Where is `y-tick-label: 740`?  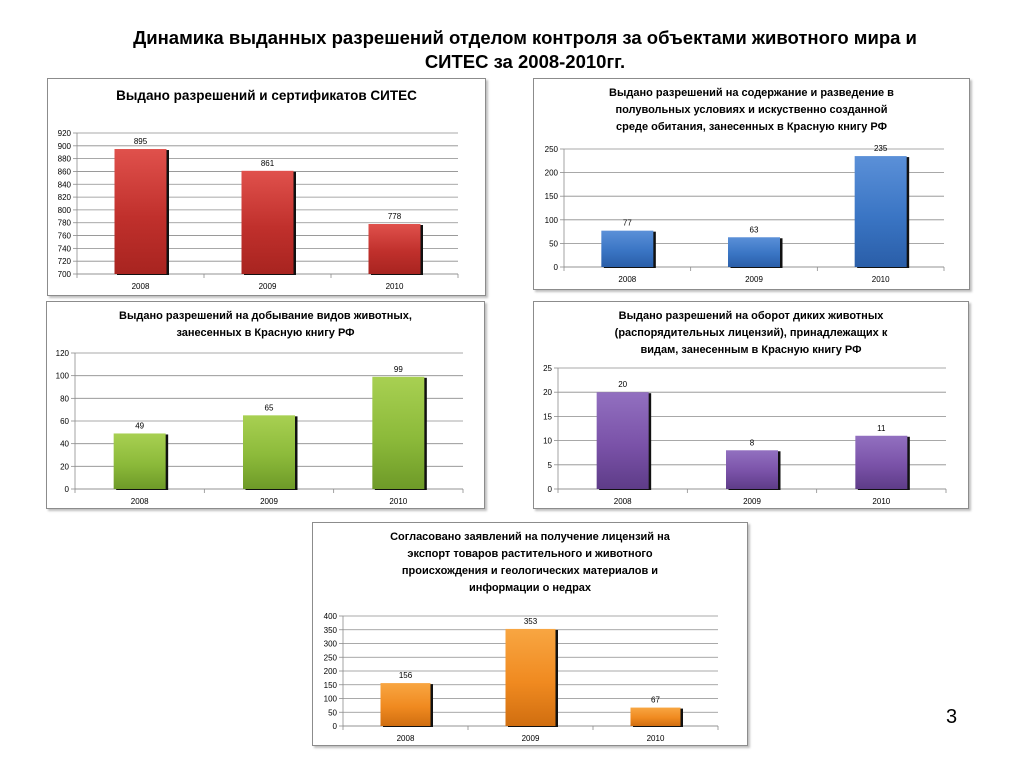
y-tick-label: 740 is located at coordinates (65, 248).